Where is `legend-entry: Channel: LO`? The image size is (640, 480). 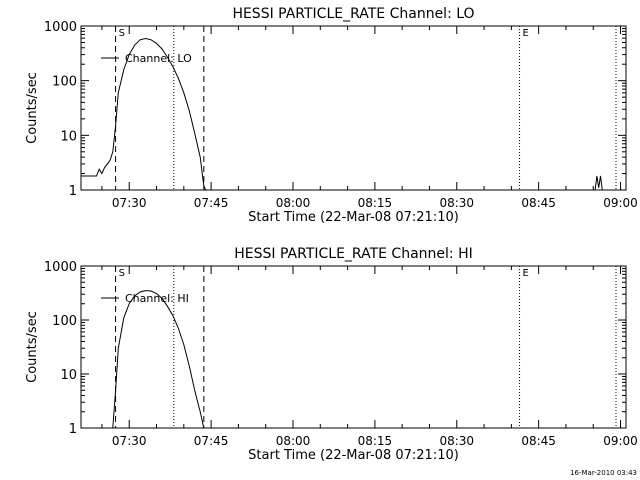
legend-entry: Channel: LO is located at coordinates (158, 58).